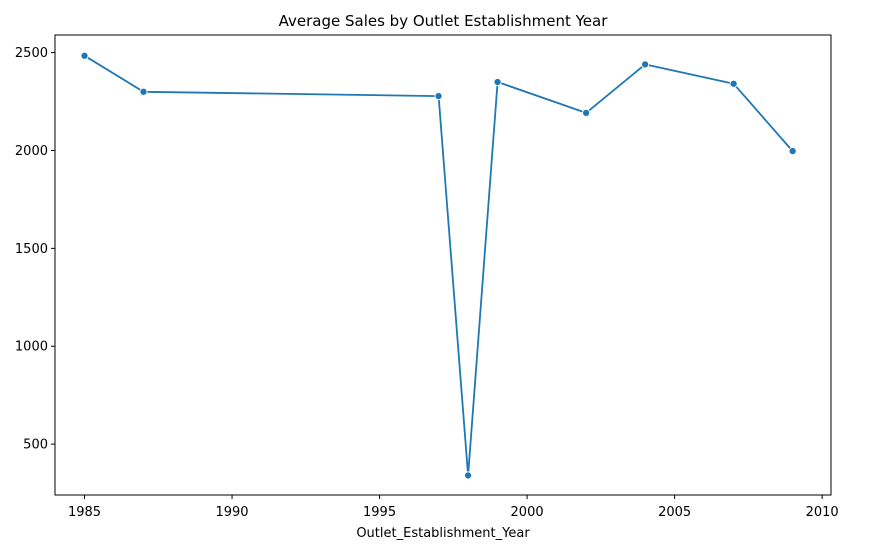 The image size is (878, 552). I want to click on x-tick-label: 2010, so click(822, 512).